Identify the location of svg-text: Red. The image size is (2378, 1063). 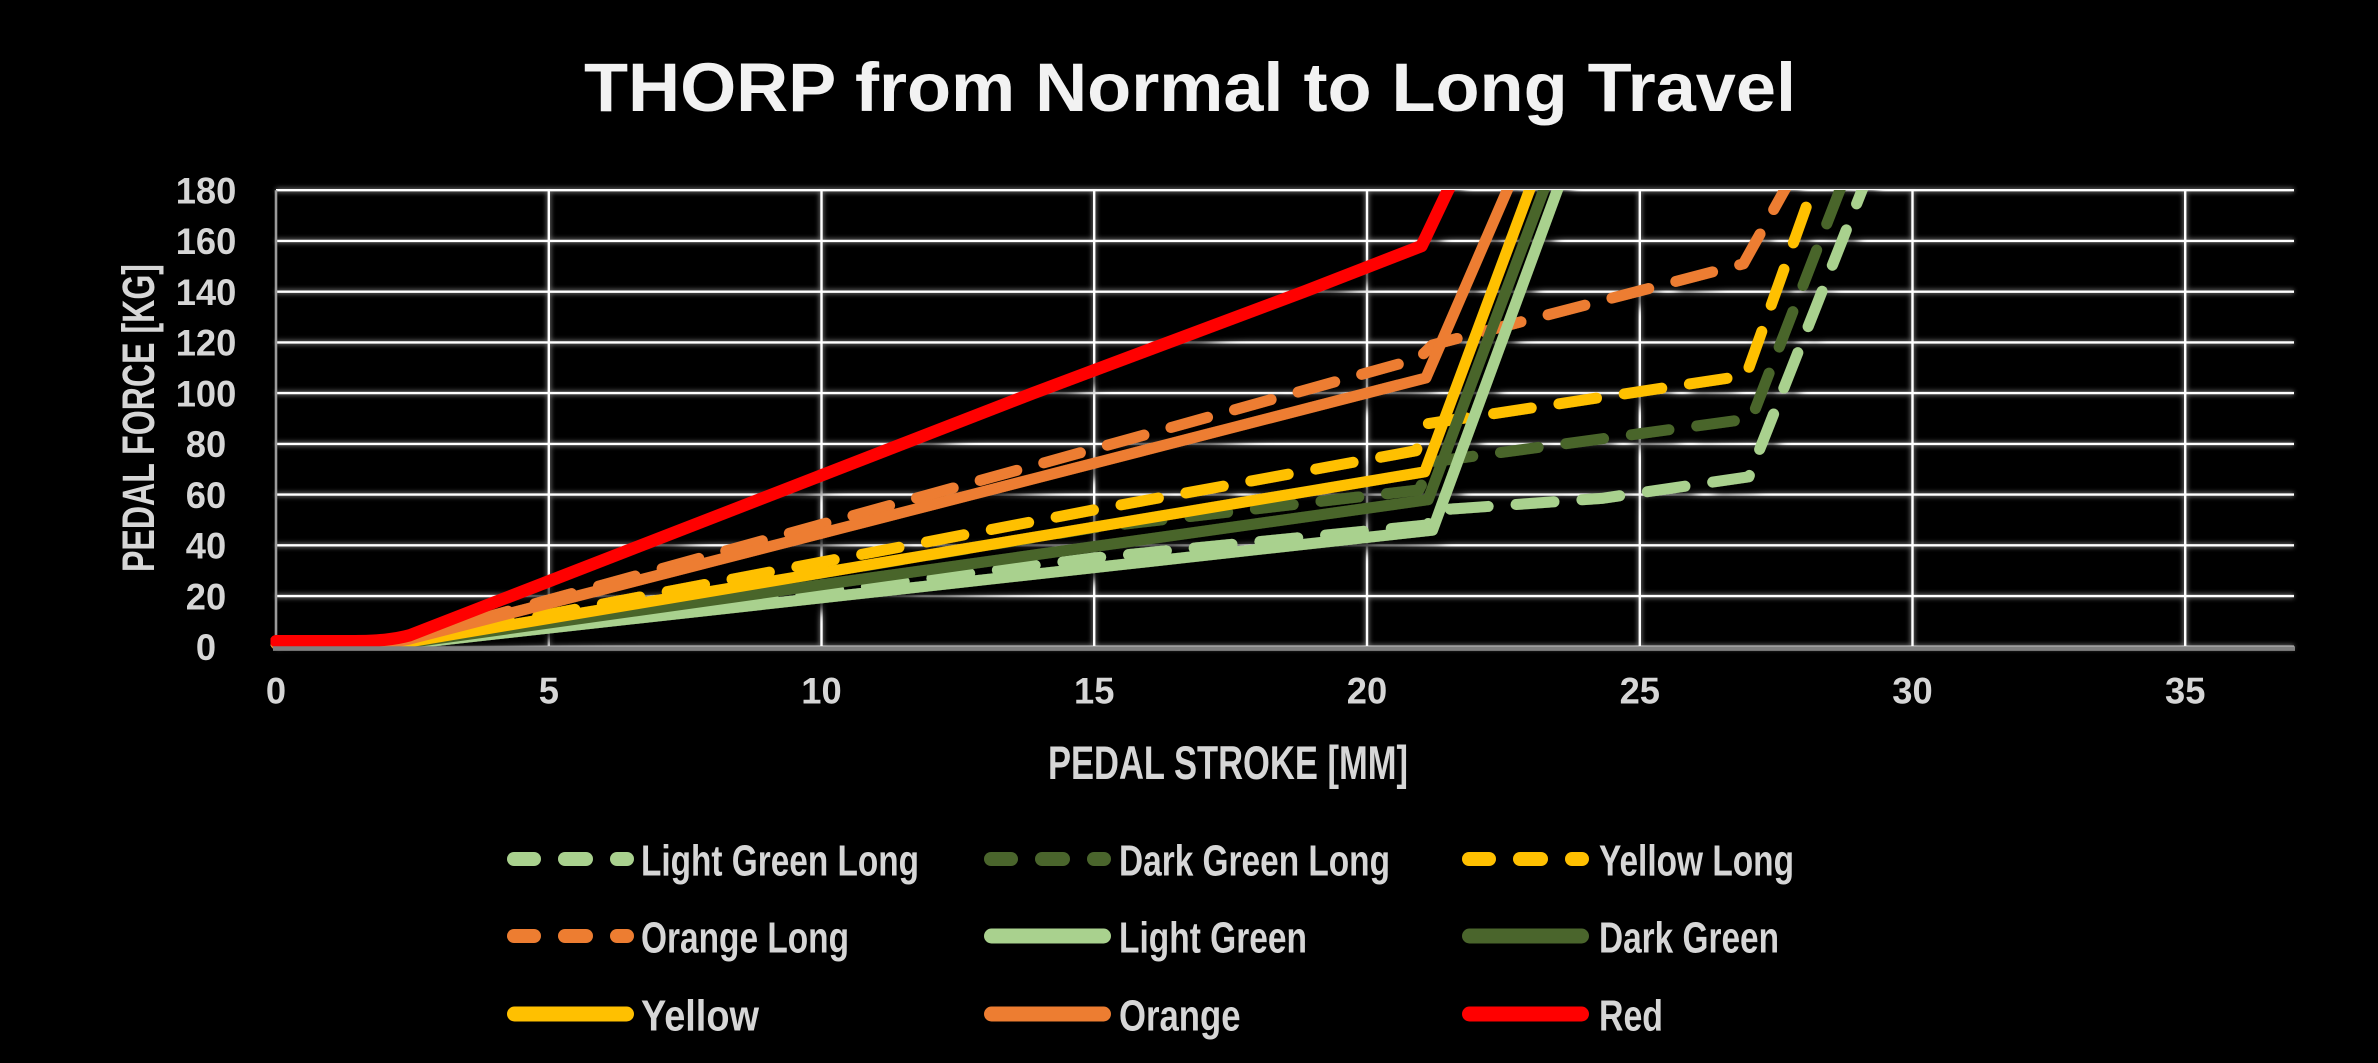
(1631, 1016).